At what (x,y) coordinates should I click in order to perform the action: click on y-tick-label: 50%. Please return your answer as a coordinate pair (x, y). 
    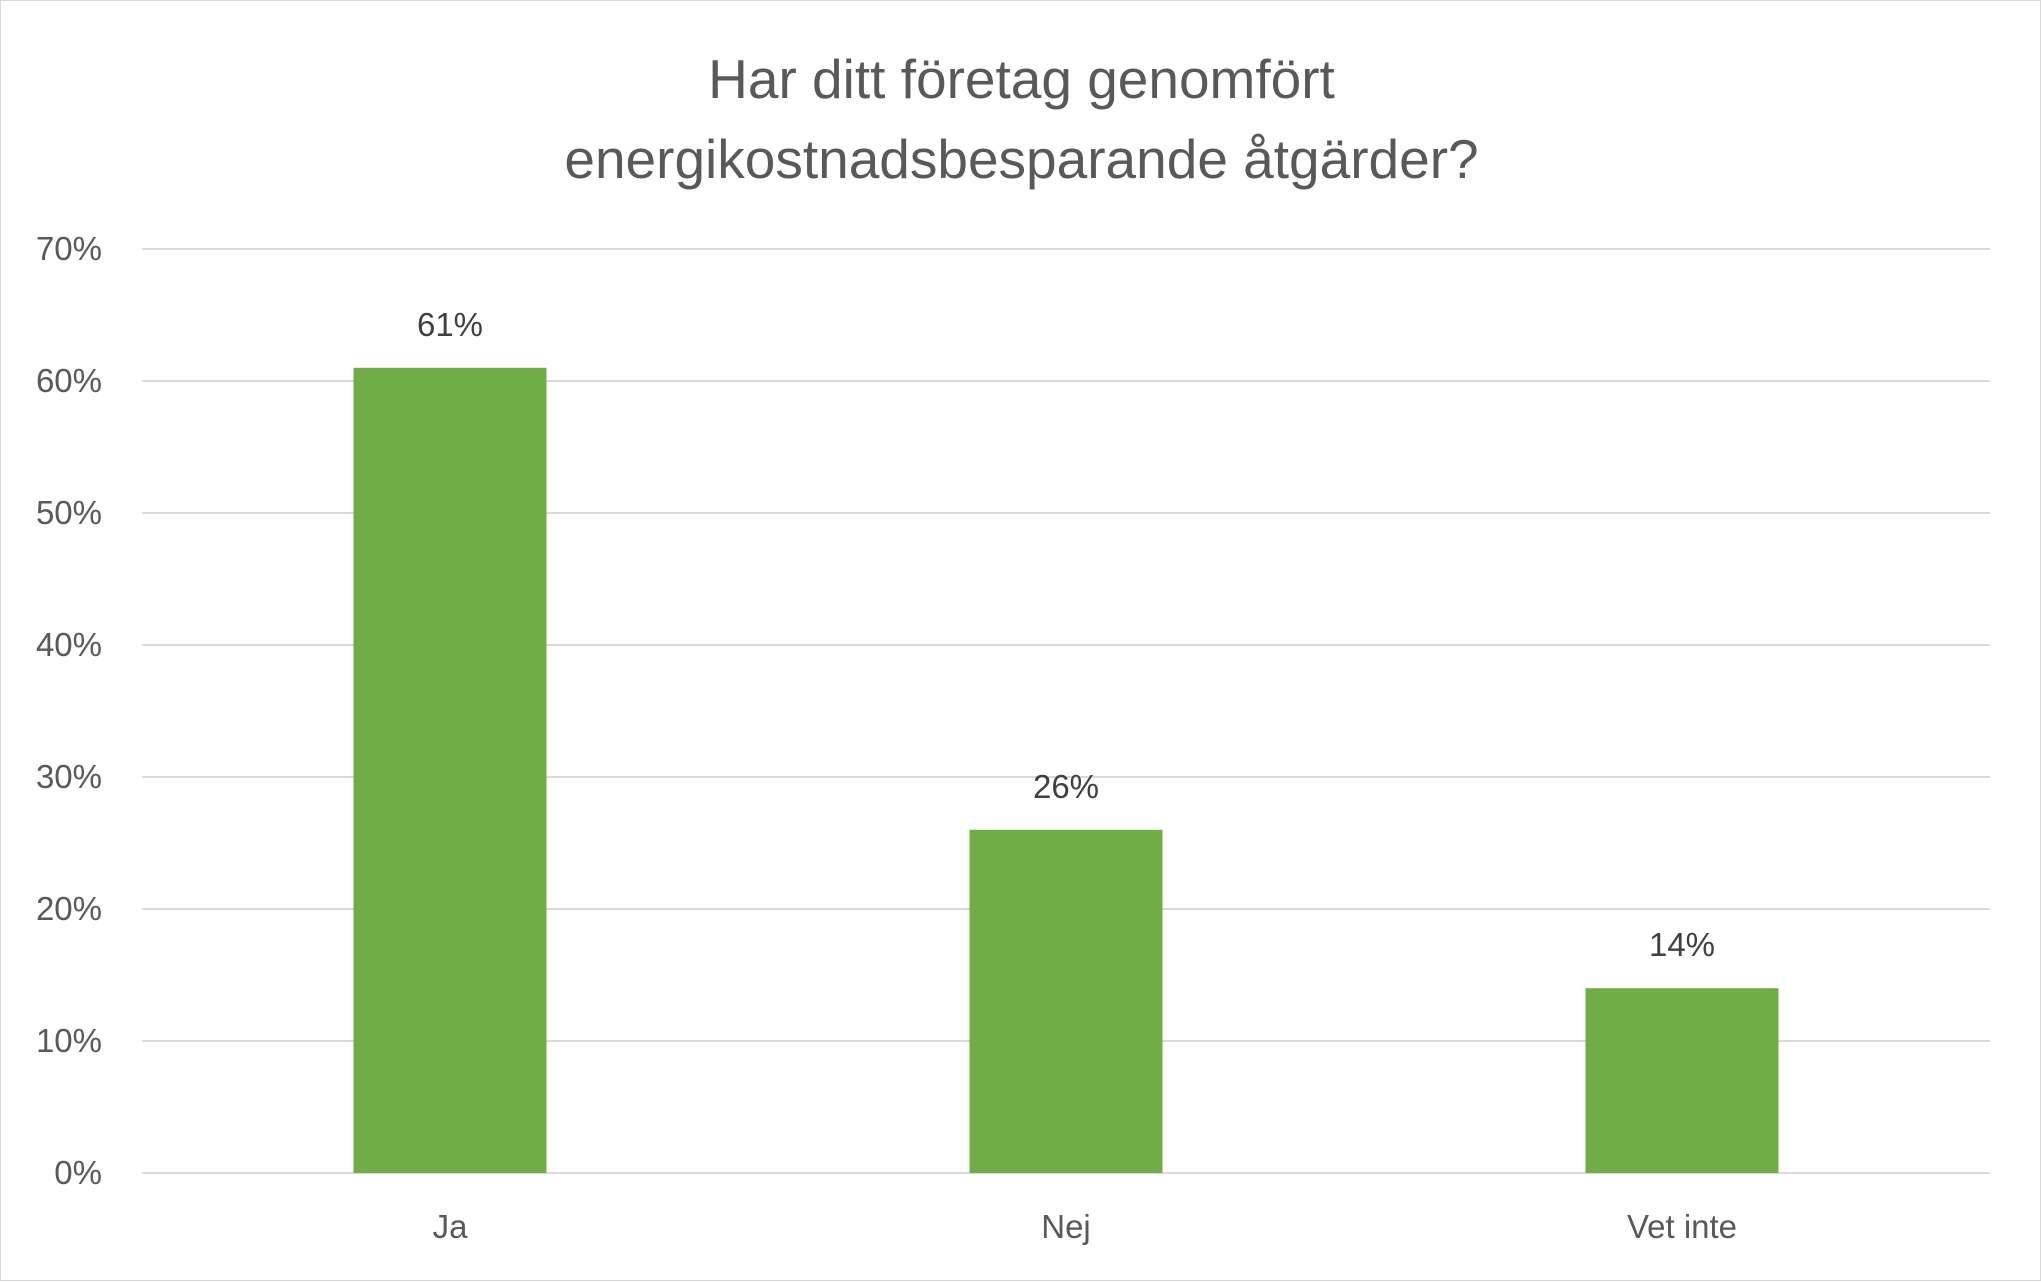
    Looking at the image, I should click on (69, 512).